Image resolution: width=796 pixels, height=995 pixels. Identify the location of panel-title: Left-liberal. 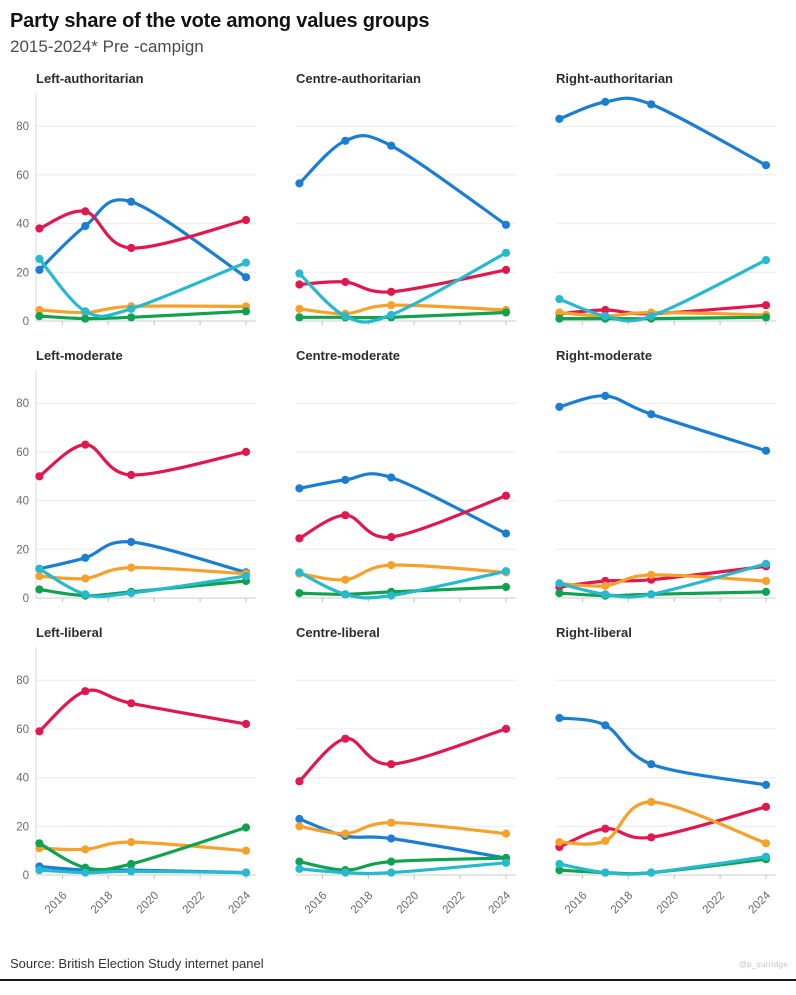
(69, 632).